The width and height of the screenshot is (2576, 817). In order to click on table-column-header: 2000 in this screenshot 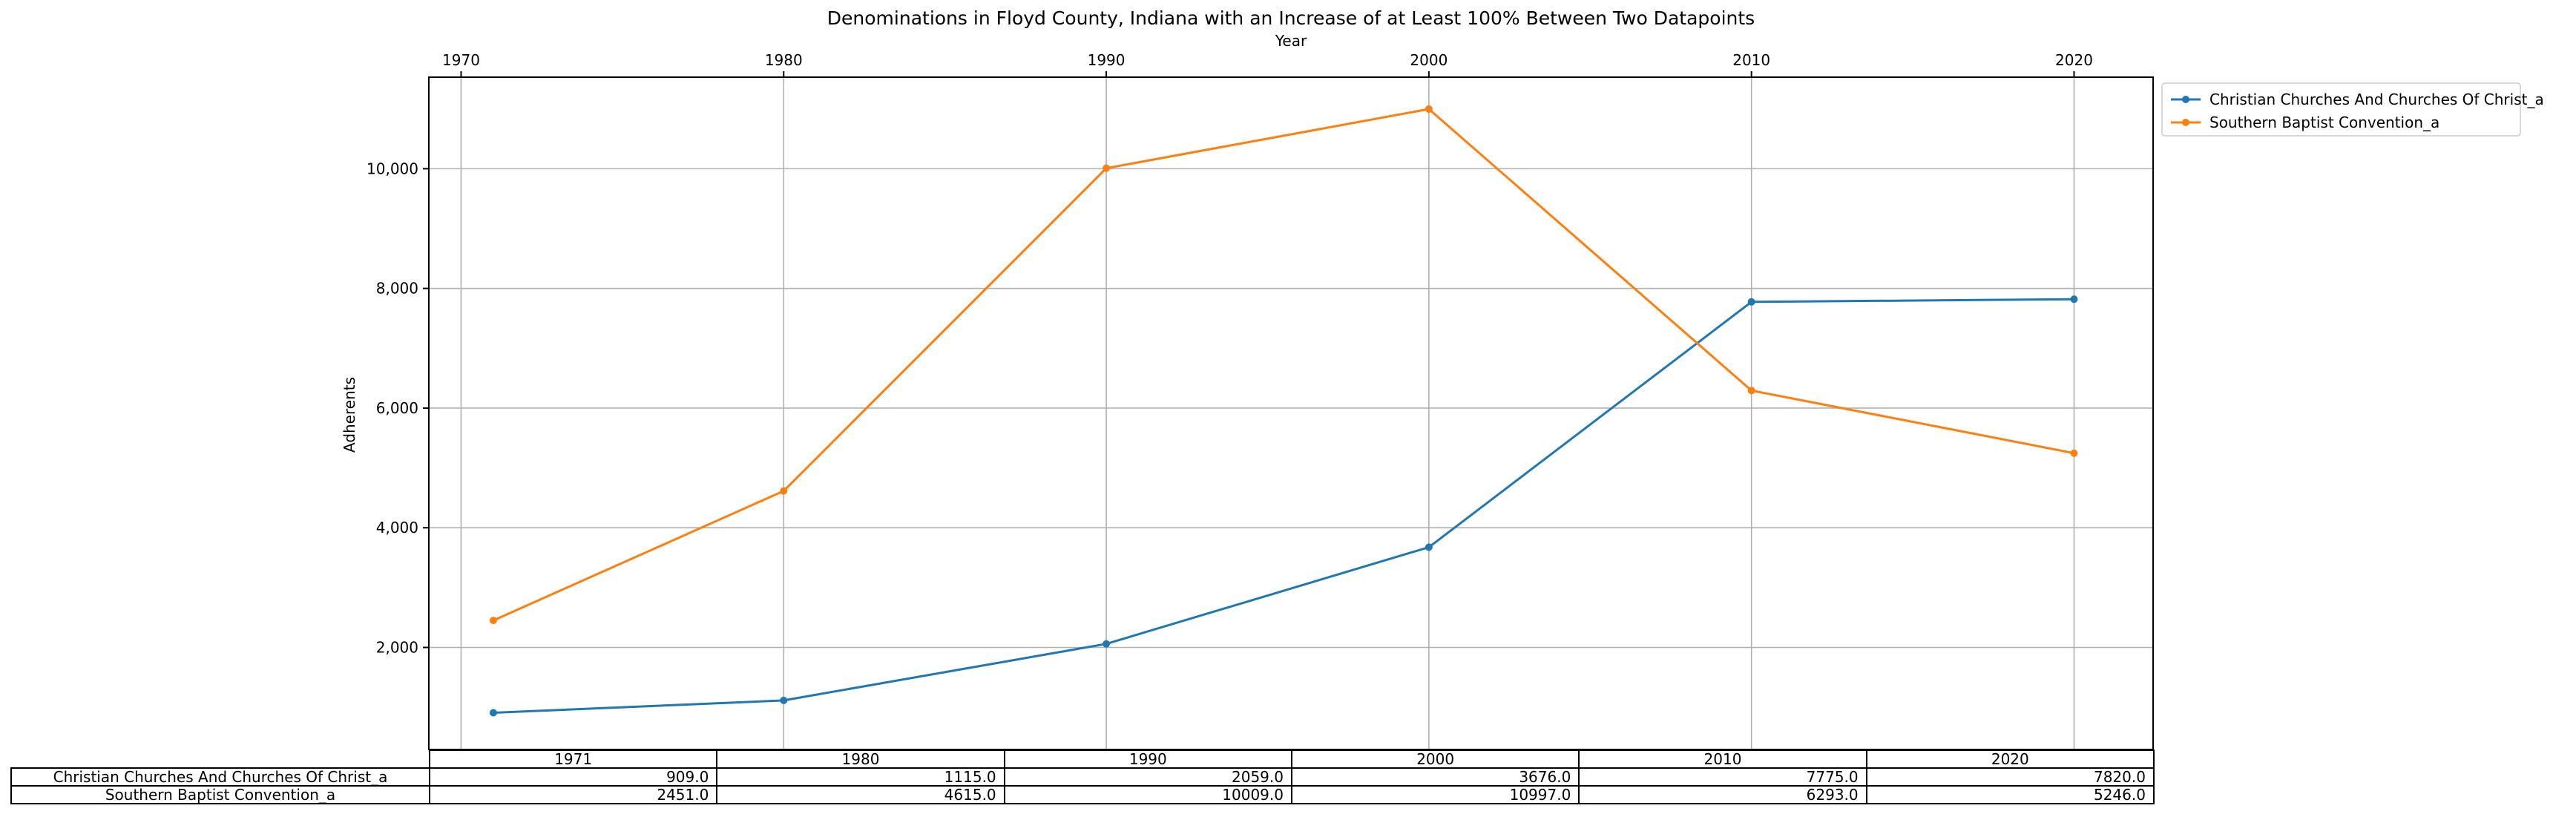, I will do `click(1435, 759)`.